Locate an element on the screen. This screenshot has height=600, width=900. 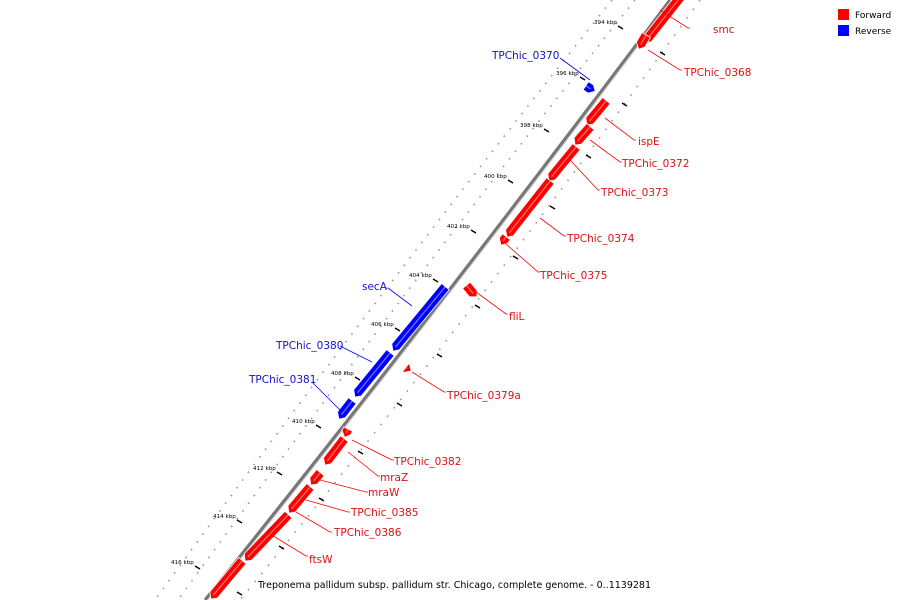
gene-label-tpchic_0375: TPChic_0375 is located at coordinates (573, 276).